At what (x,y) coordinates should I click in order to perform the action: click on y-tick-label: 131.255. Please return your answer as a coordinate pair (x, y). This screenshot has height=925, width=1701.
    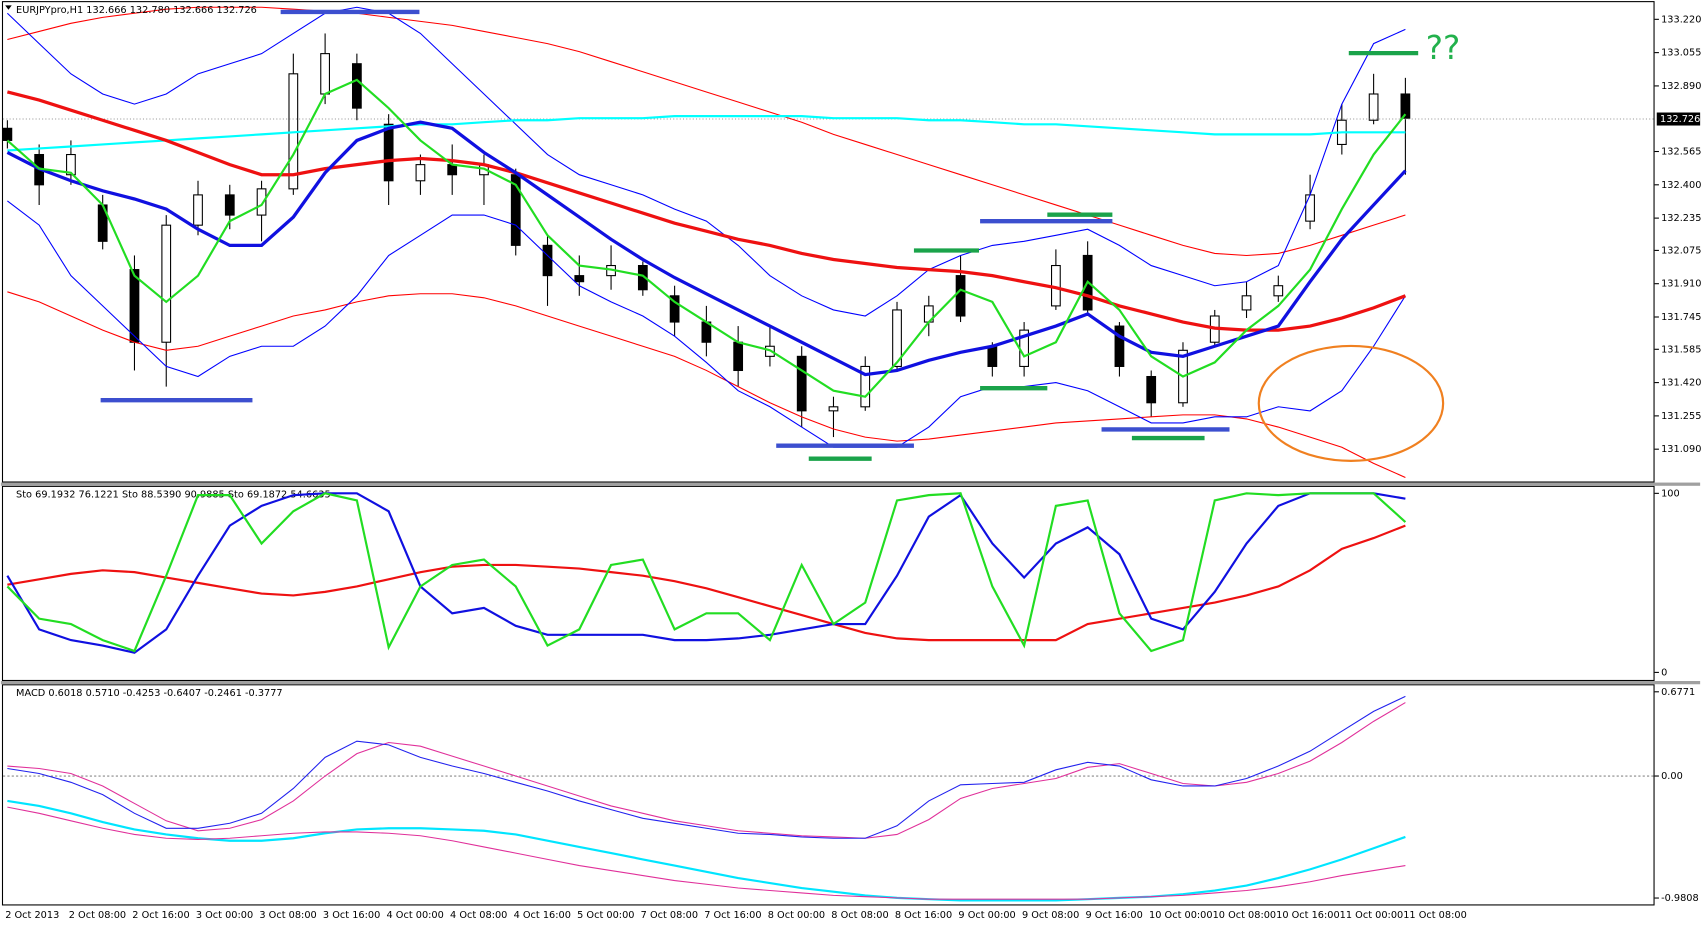
    Looking at the image, I should click on (1681, 416).